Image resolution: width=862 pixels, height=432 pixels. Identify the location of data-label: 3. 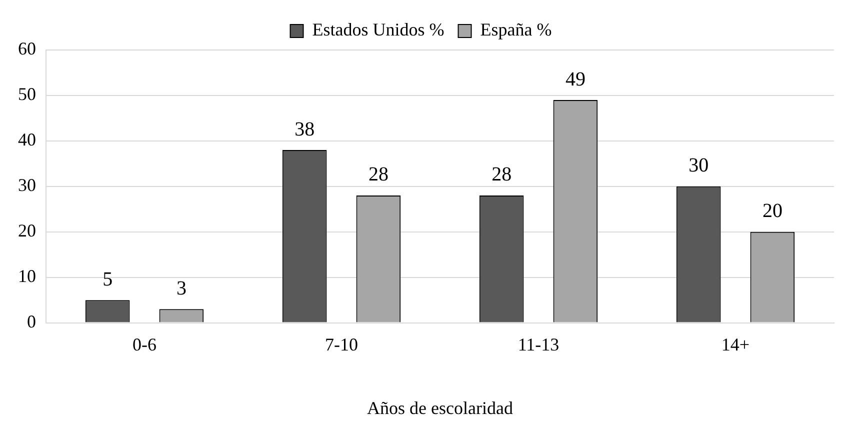
(181, 288).